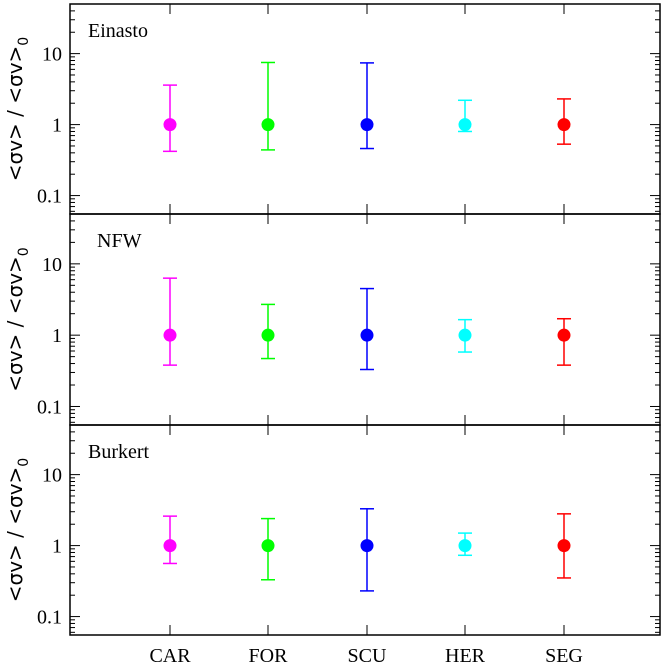 The width and height of the screenshot is (664, 663). Describe the element at coordinates (170, 654) in the screenshot. I see `x-tick-label-car: CAR` at that location.